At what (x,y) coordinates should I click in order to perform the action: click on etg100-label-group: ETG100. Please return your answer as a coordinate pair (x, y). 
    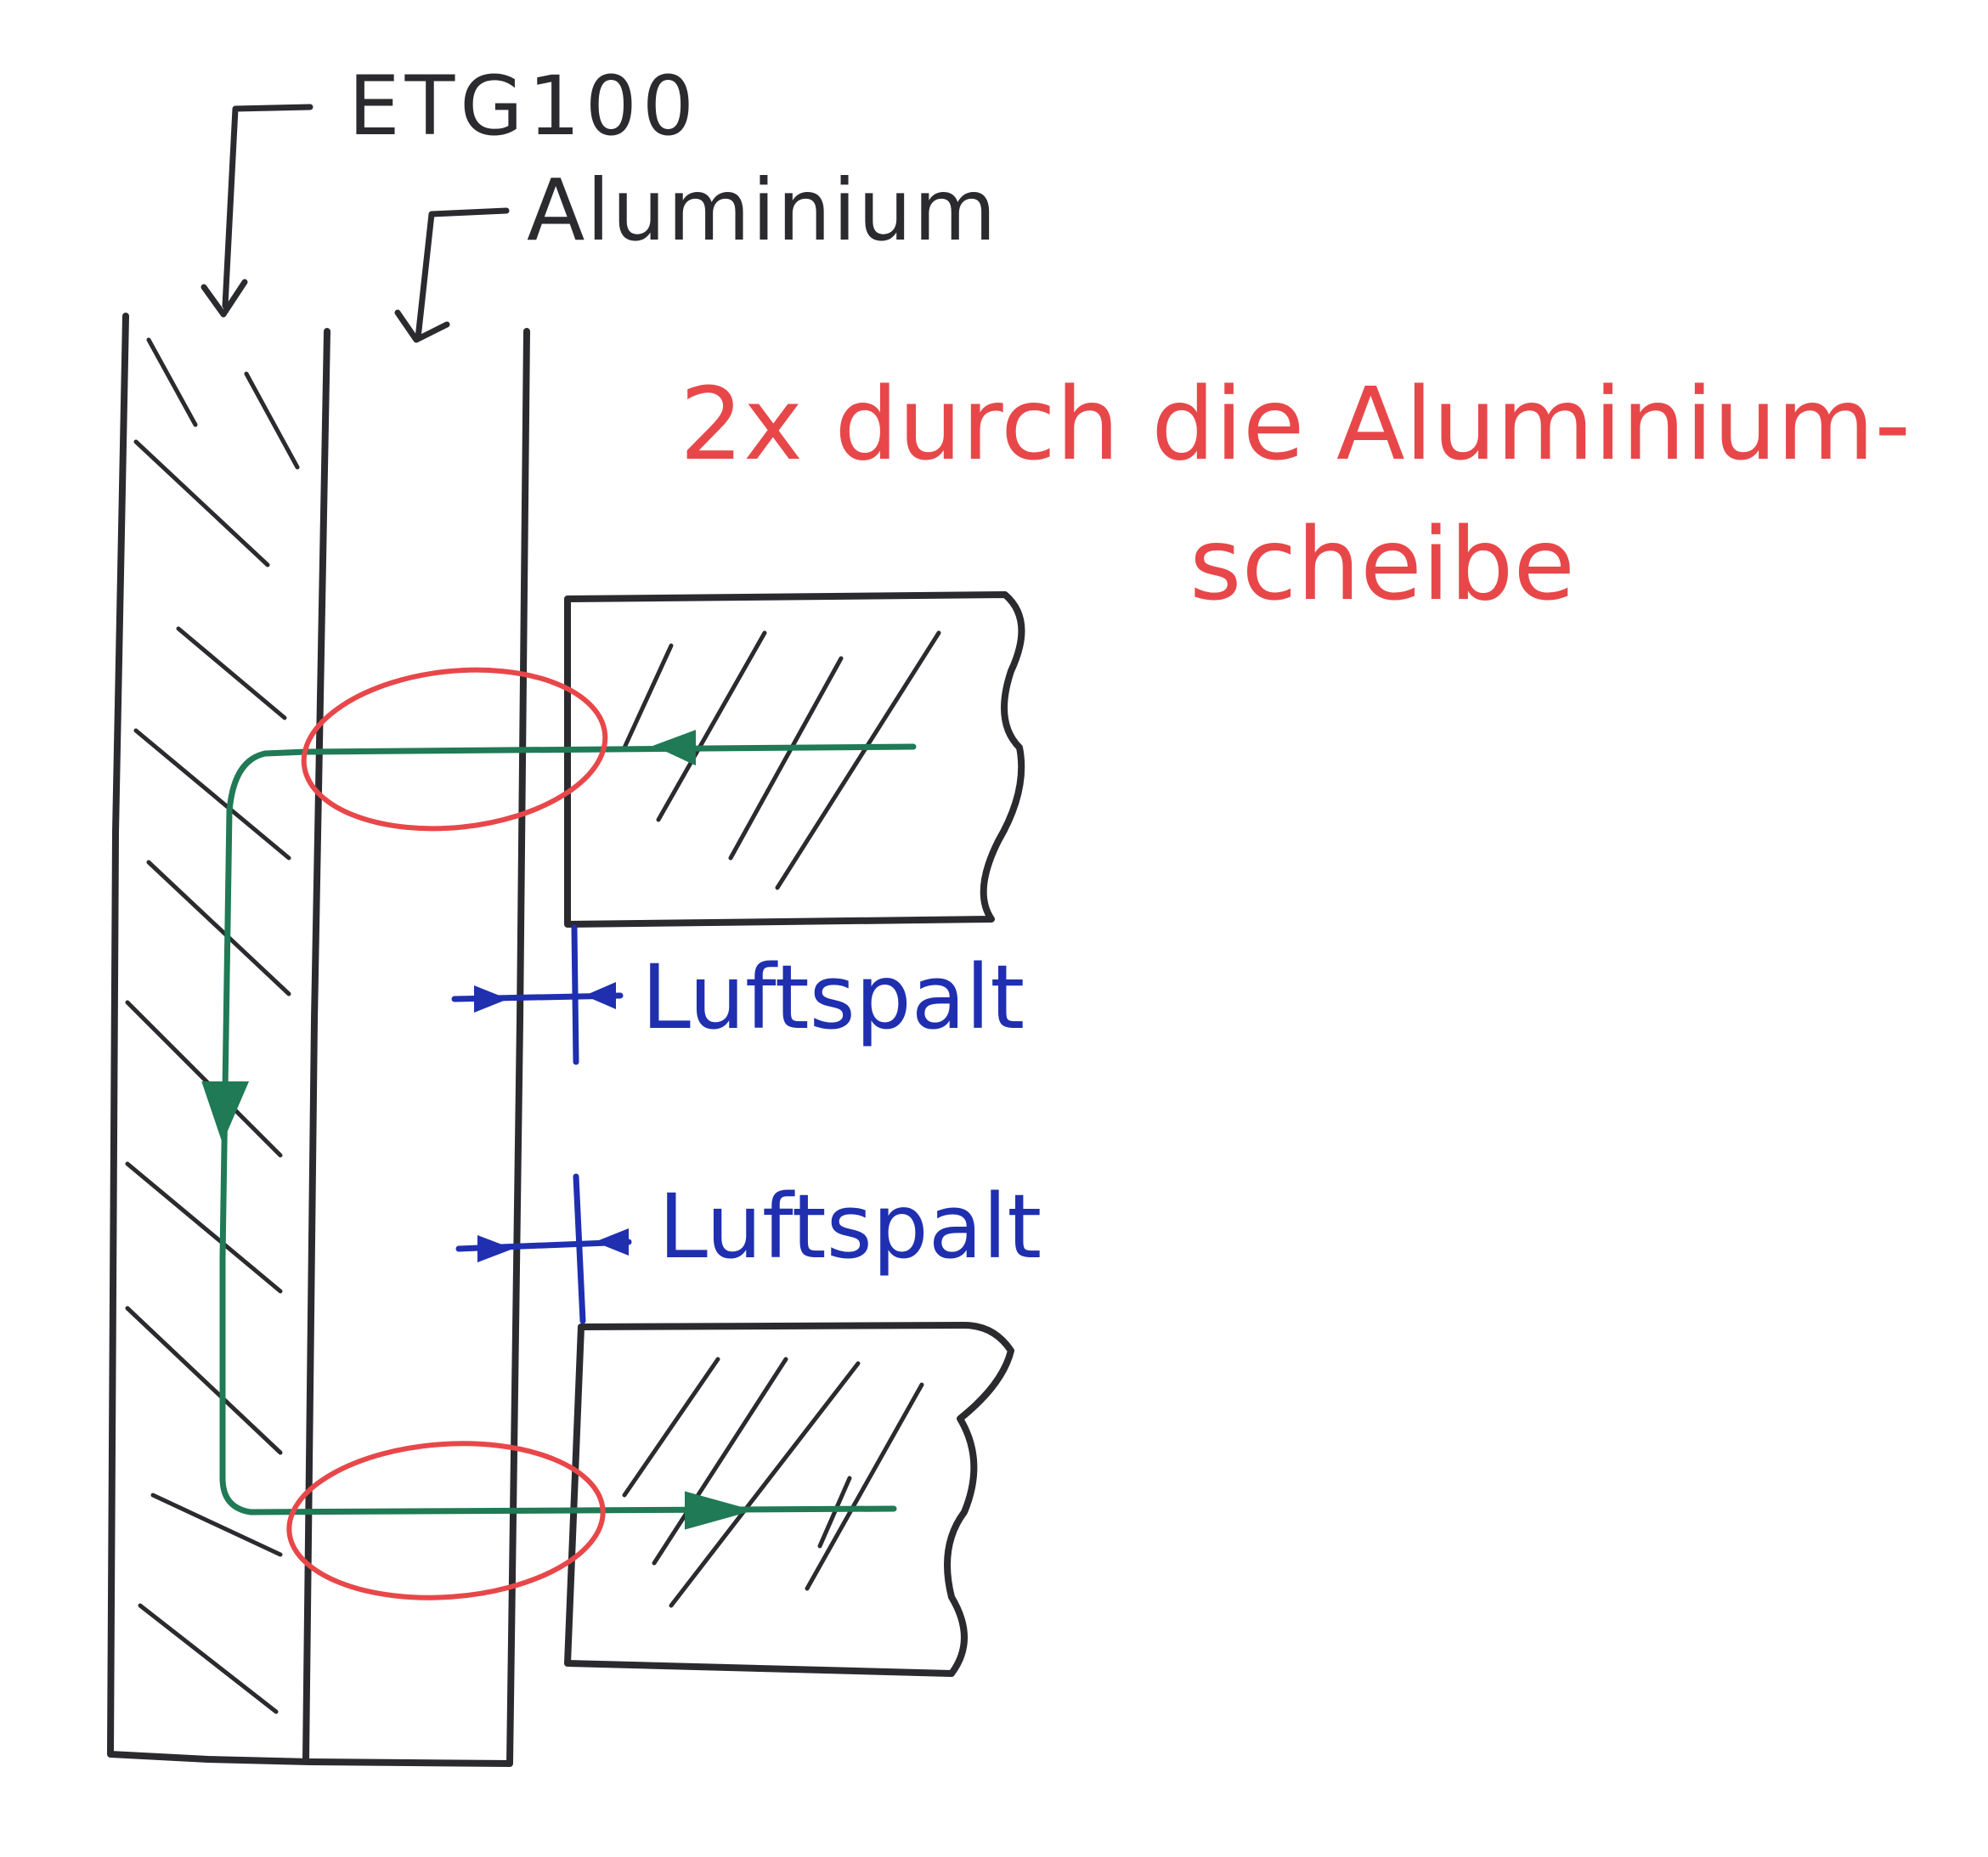
    Looking at the image, I should click on (449, 189).